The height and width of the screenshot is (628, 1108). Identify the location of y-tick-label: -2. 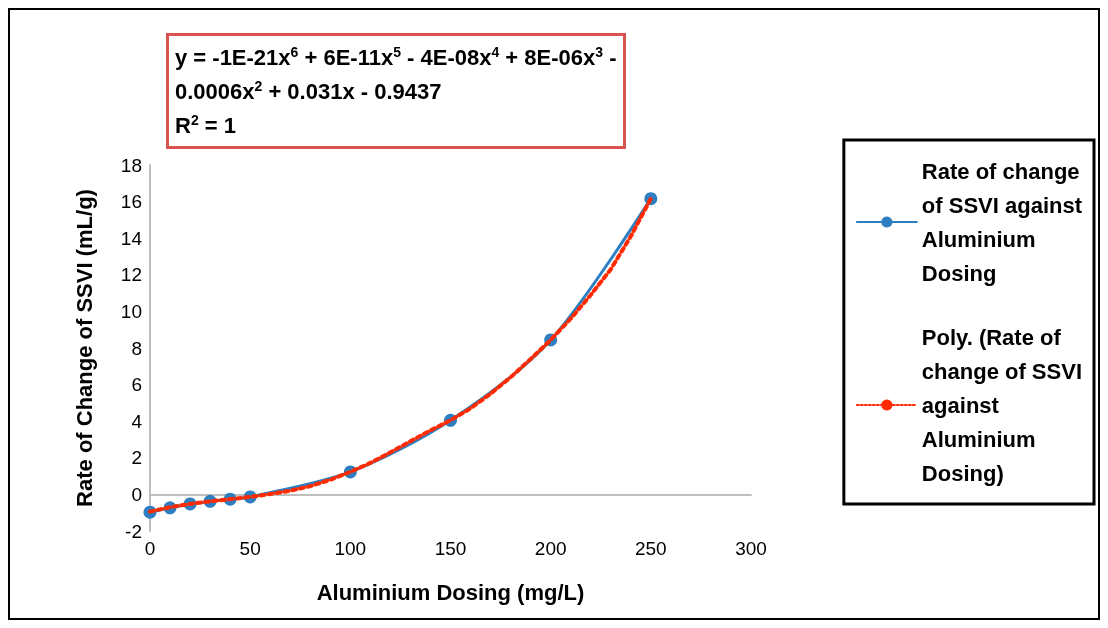
(133, 531).